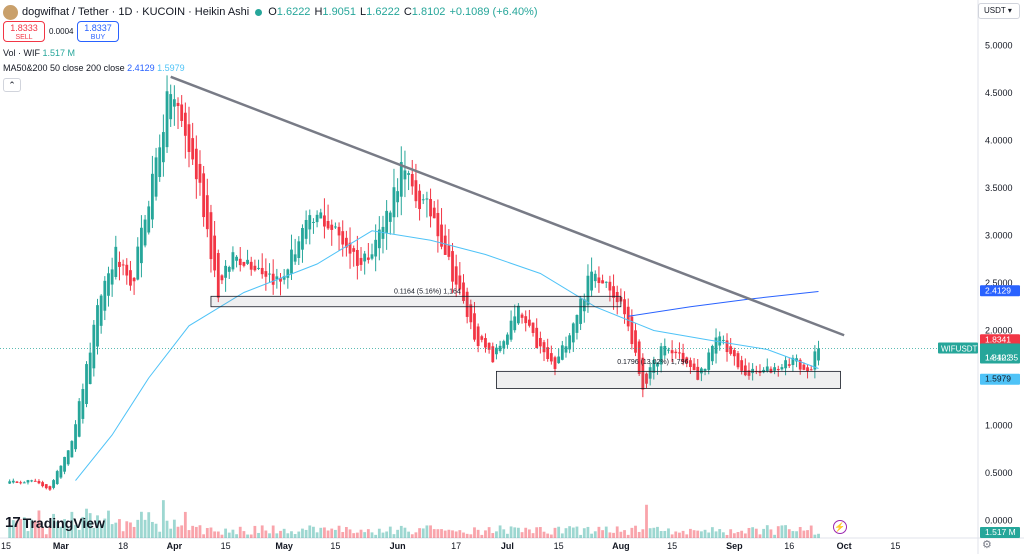  What do you see at coordinates (335, 546) in the screenshot?
I see `time-tick-label: 15` at bounding box center [335, 546].